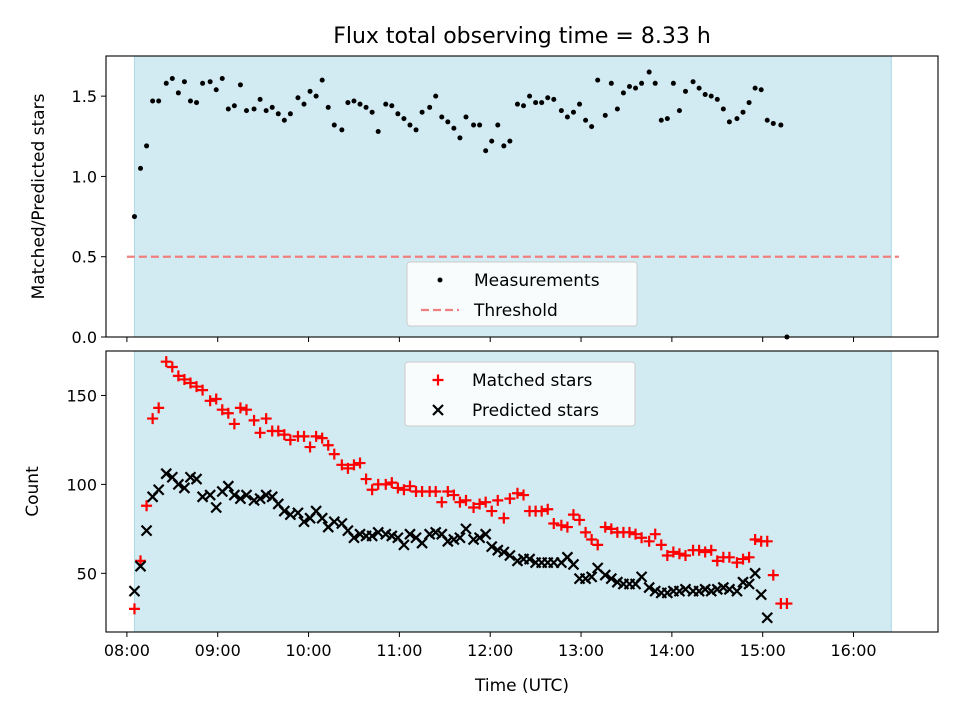  I want to click on x-tick-label: 14:00, so click(672, 650).